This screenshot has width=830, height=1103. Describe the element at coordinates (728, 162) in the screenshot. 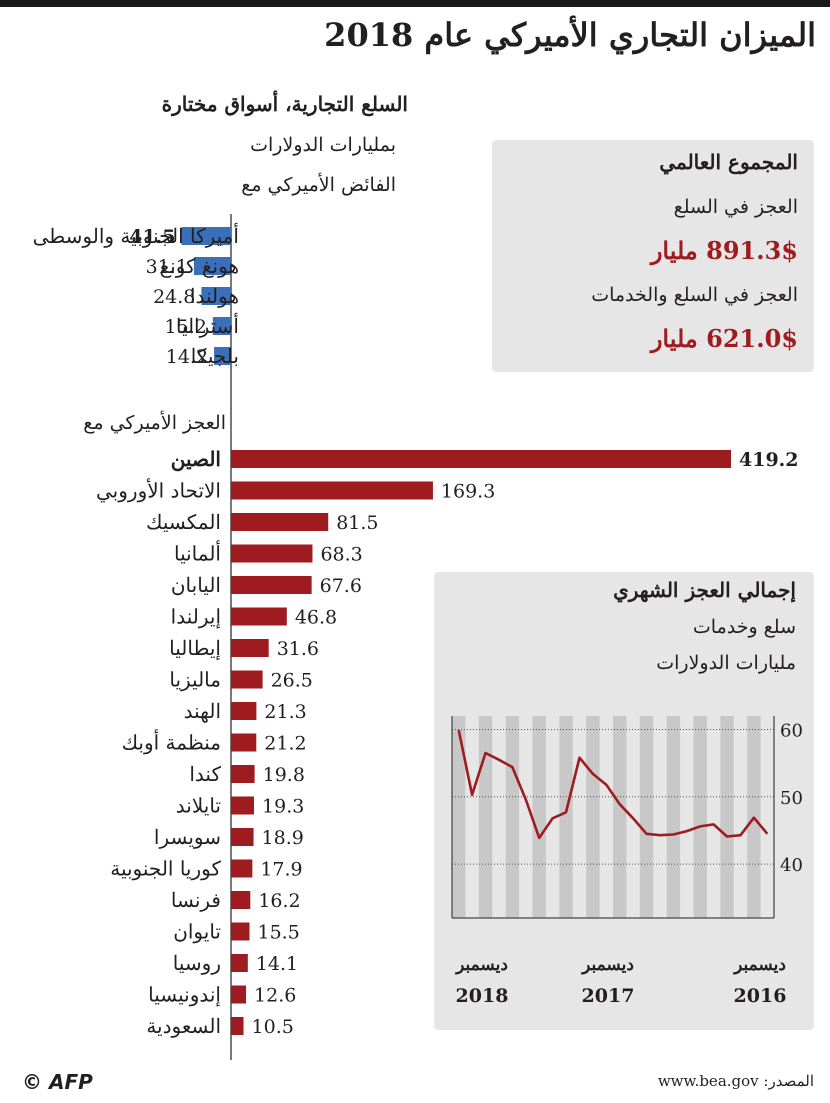

I see `global-total-heading: المجموع العالمي` at that location.